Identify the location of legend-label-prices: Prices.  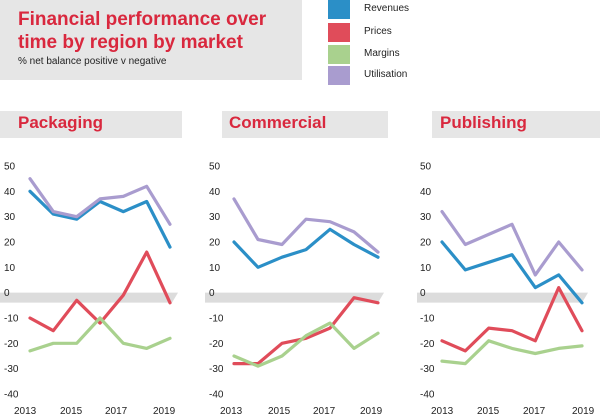
(378, 31).